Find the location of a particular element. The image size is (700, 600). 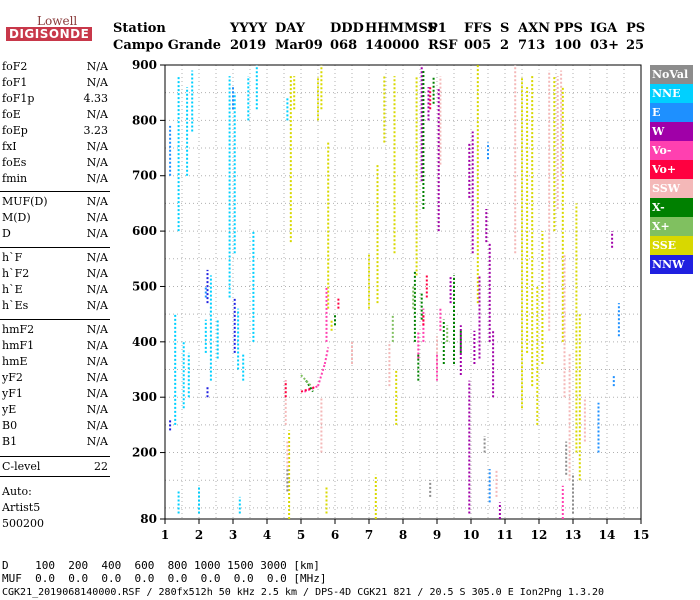

param-row: hmF2 N/A is located at coordinates (55, 331).